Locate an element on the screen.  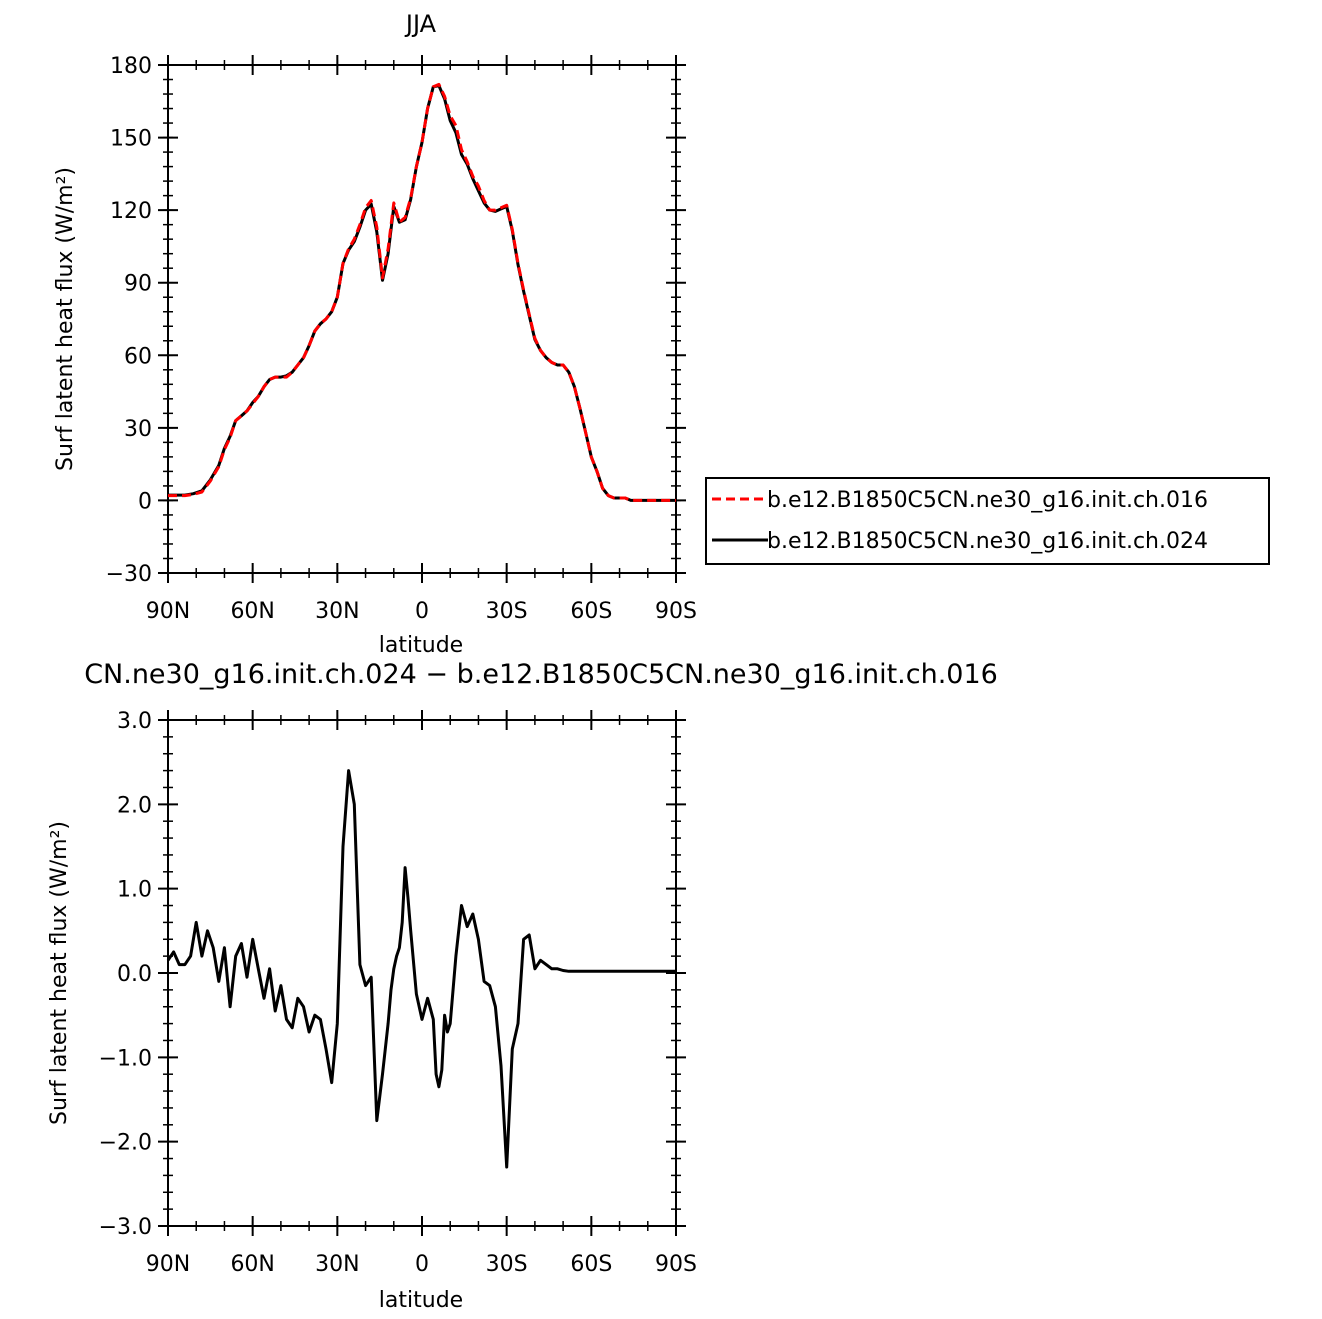
bottom-ylabel: Surf latent heat flux (W/m²) is located at coordinates (59, 973).